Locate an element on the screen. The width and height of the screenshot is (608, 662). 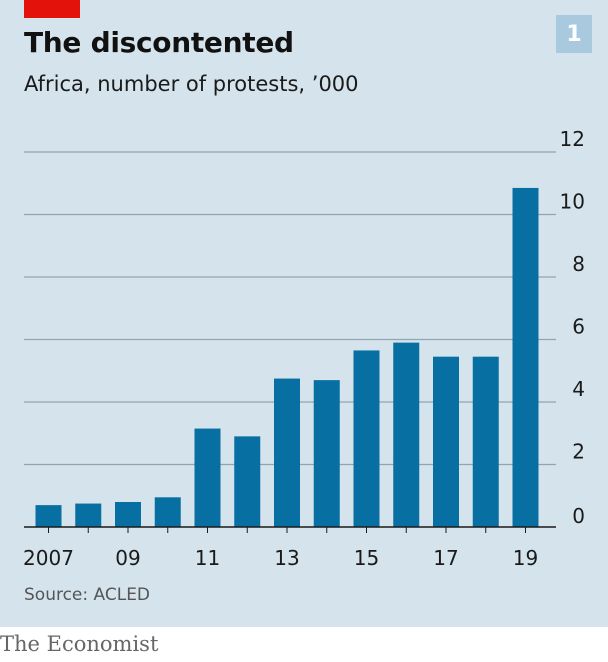
bar-2008 is located at coordinates (88, 515).